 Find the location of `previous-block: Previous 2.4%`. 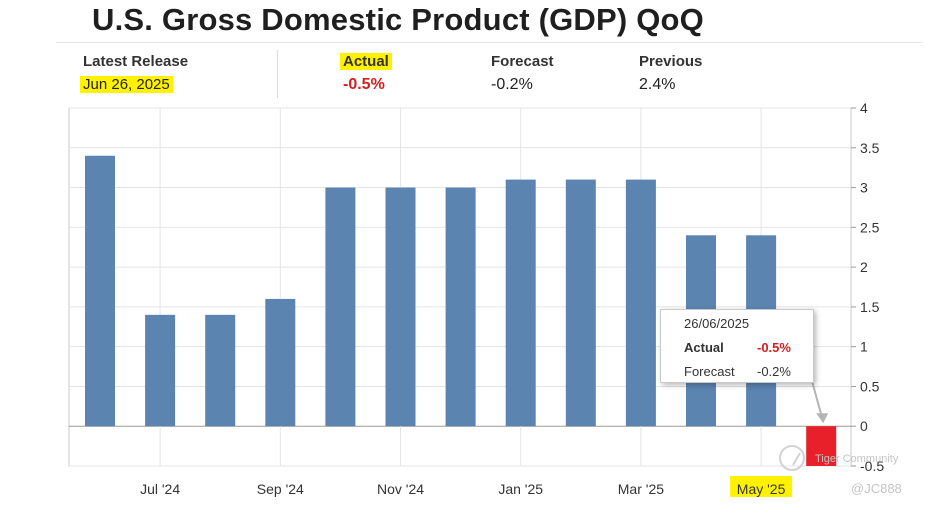

previous-block: Previous 2.4% is located at coordinates (670, 73).